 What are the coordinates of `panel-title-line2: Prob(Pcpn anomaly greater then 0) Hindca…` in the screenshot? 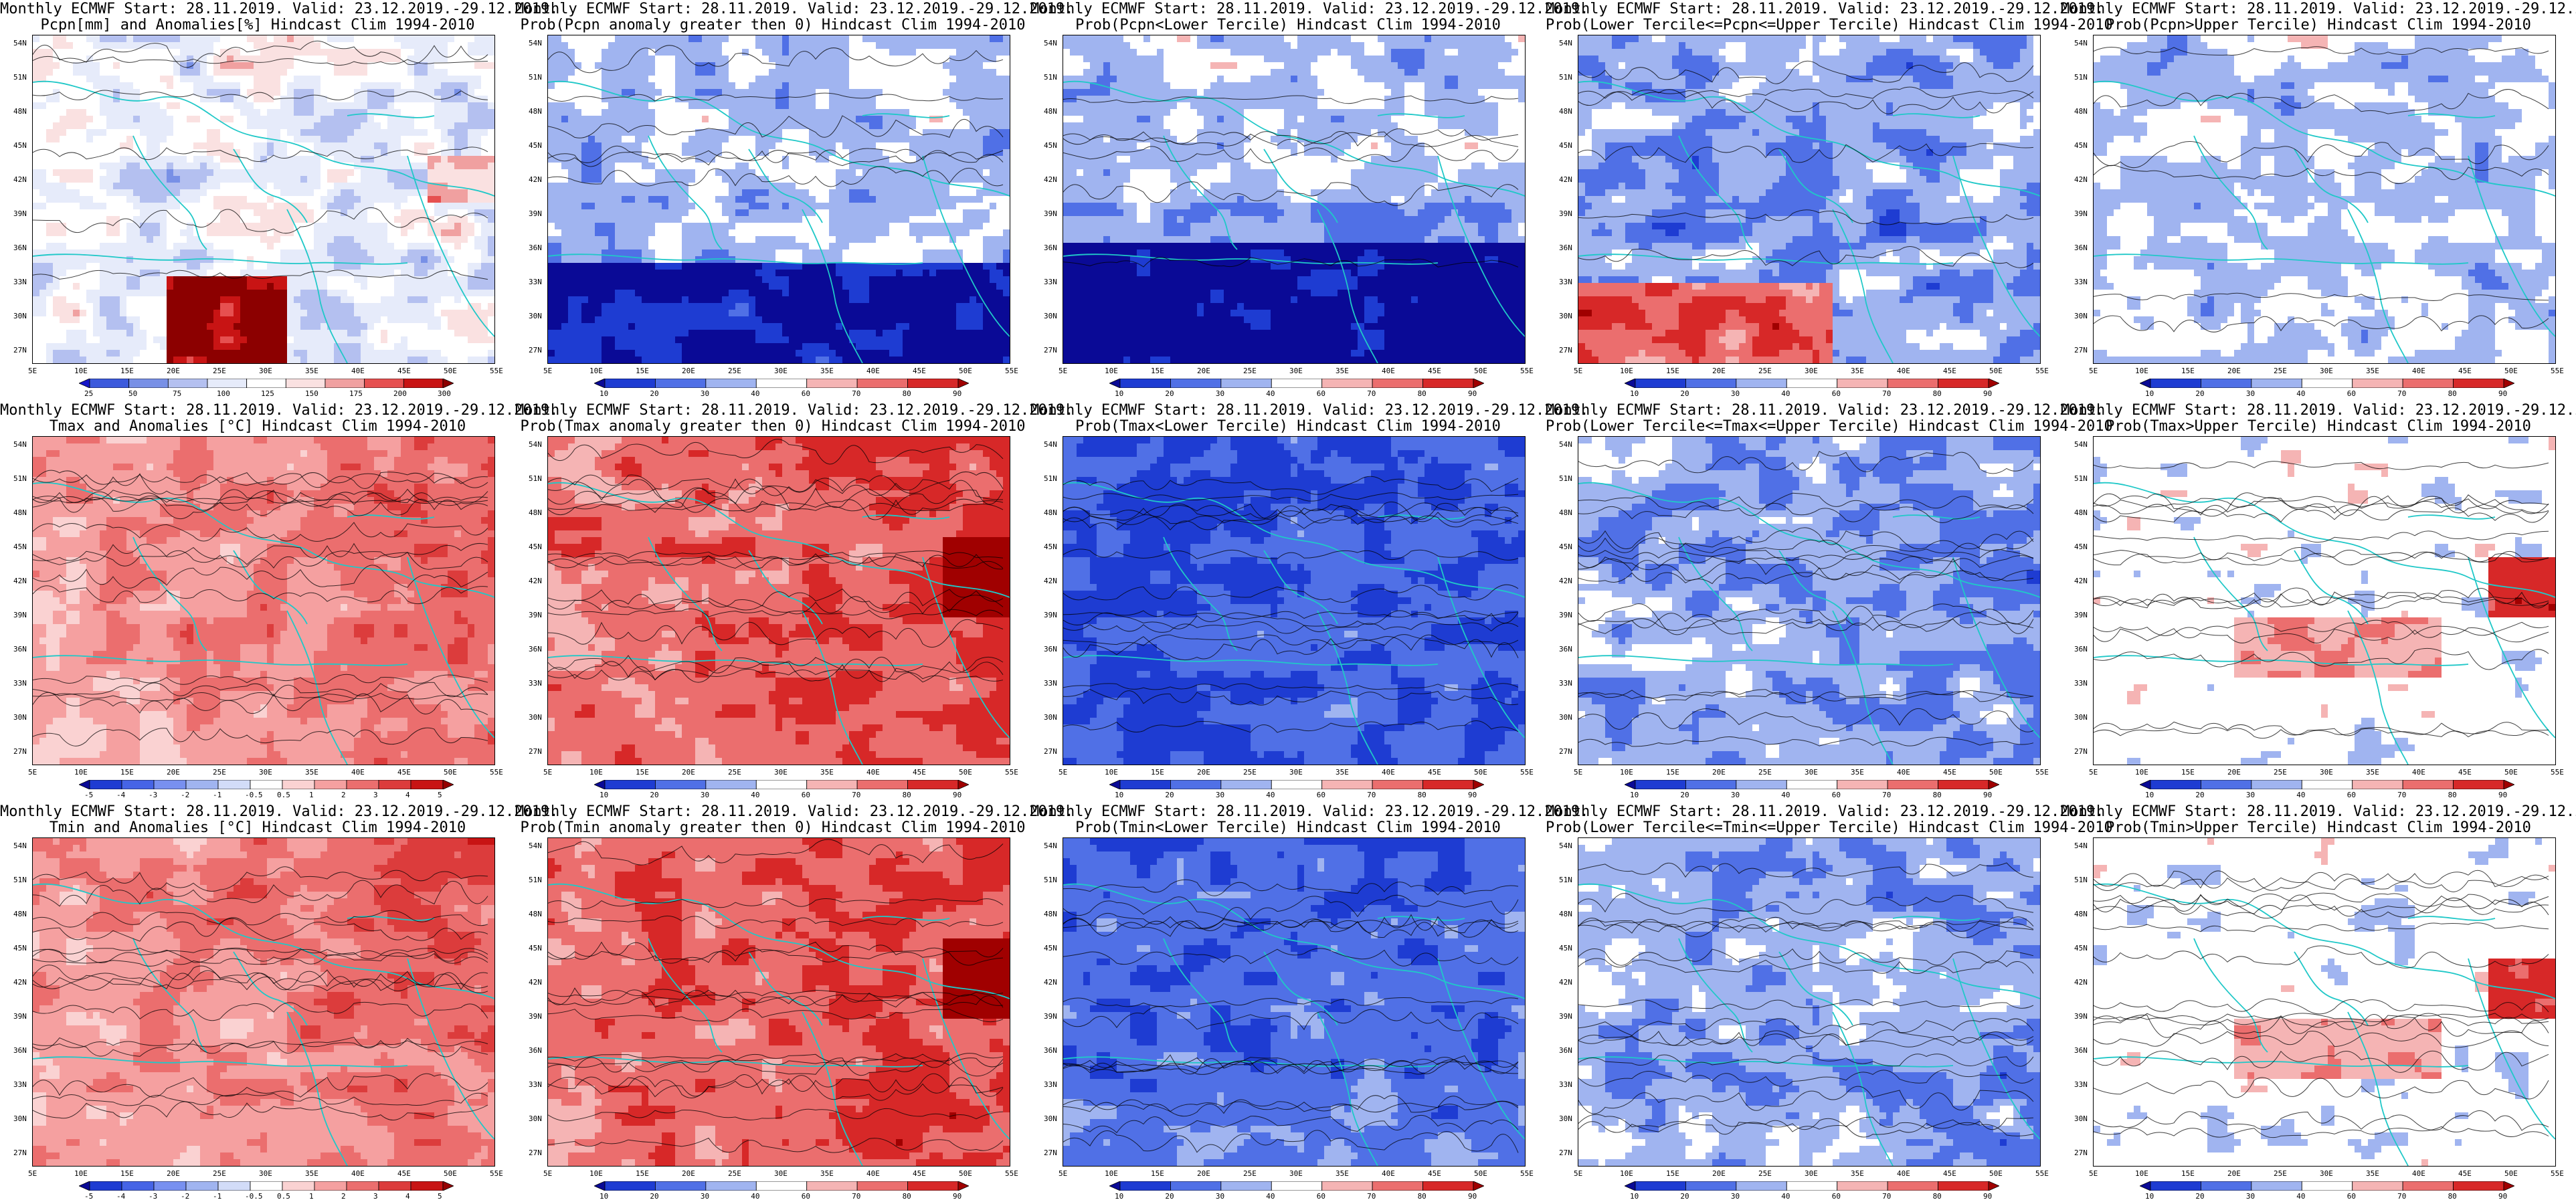 It's located at (773, 25).